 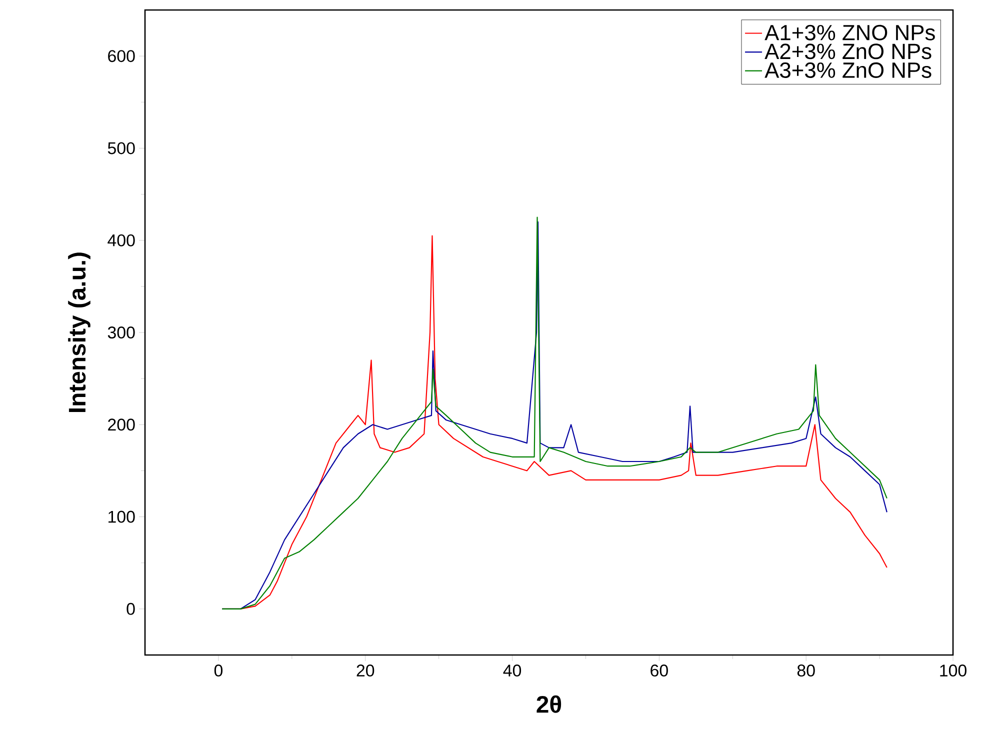 I want to click on y-axis-title: Intensity (a.u.), so click(x=79, y=332).